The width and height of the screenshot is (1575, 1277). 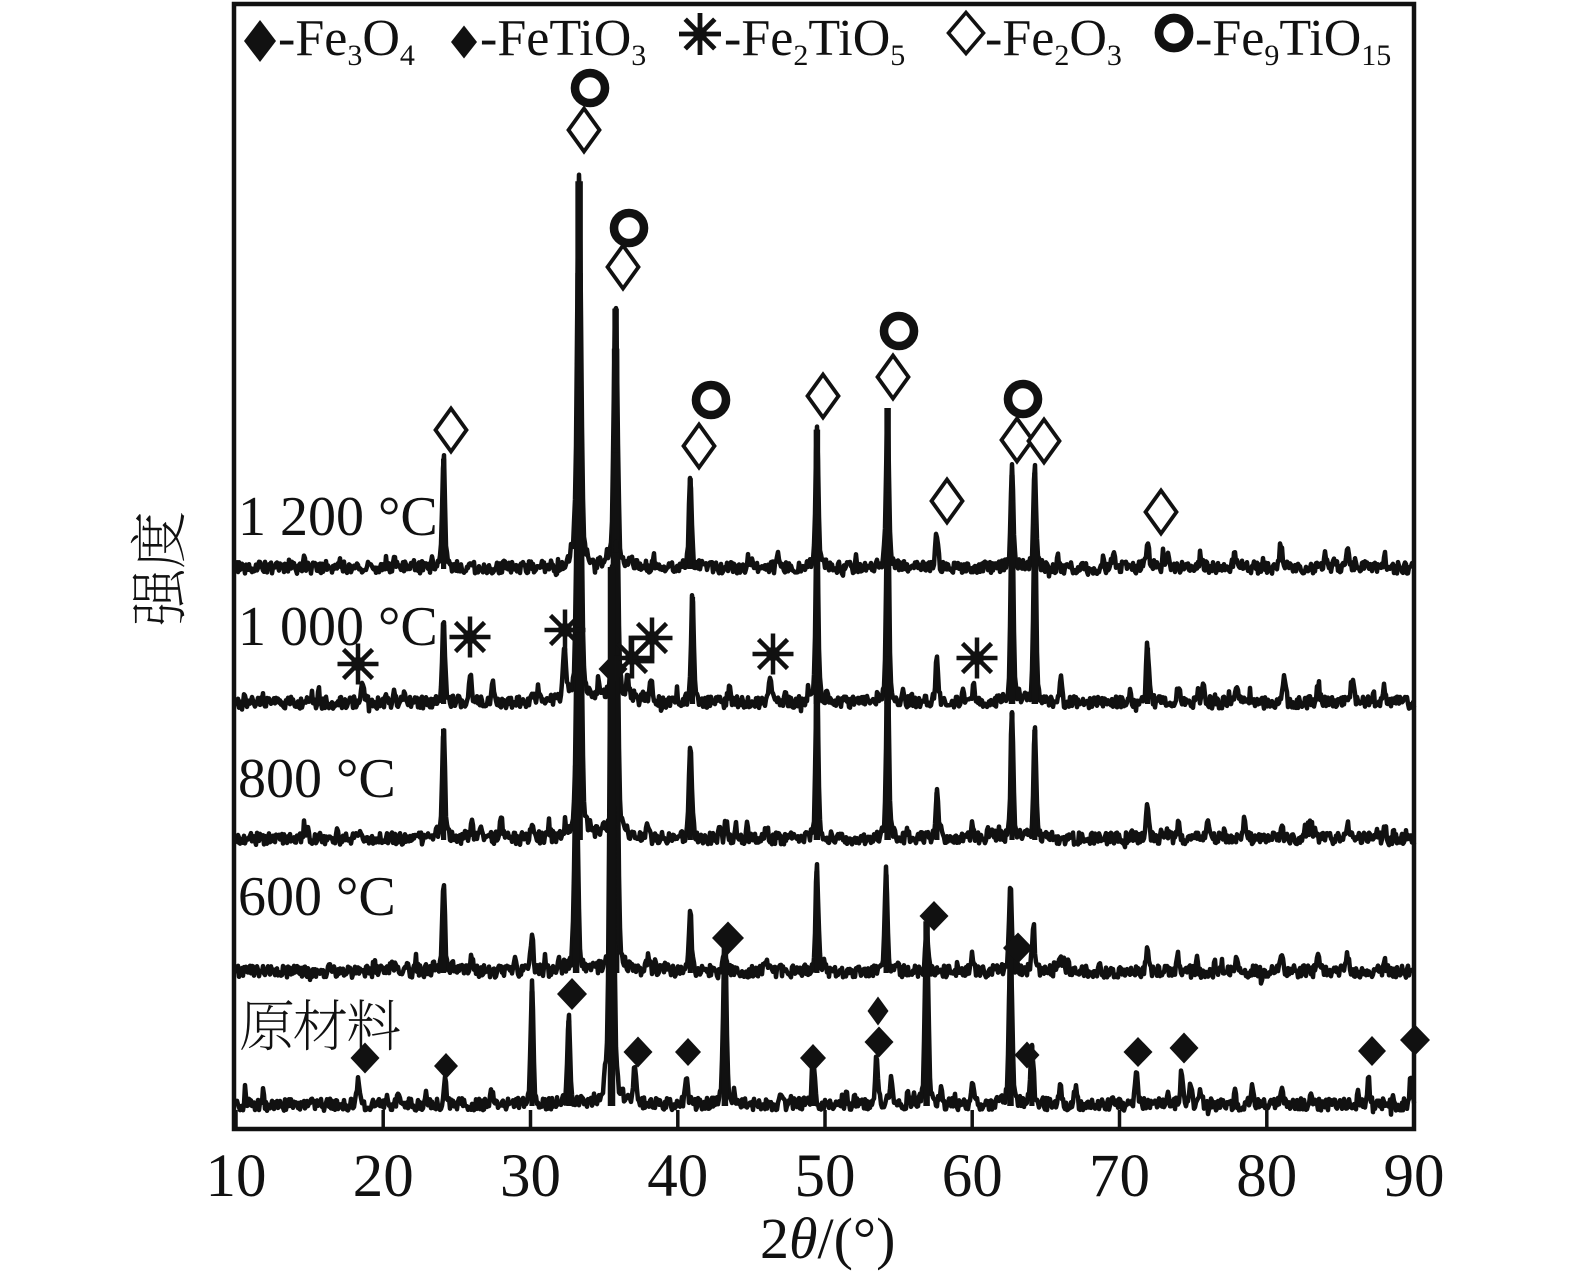 I want to click on svg-text: 50, so click(x=825, y=1176).